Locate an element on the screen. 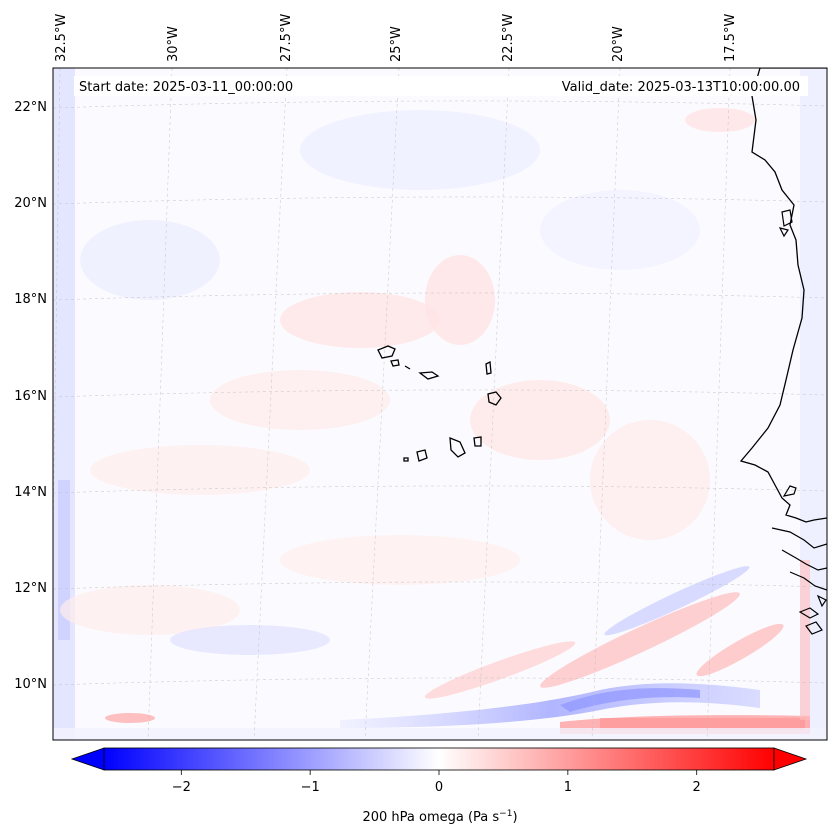  latitude-labels: 22°N 20°N 18°N 16°N 14°N 12°N 10°N is located at coordinates (30, 396).